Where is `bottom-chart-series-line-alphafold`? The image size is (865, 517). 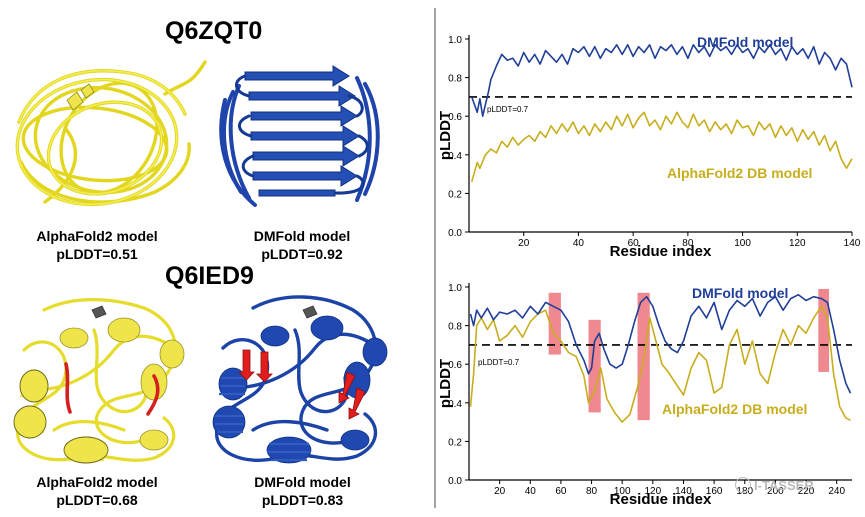
bottom-chart-series-line-alphafold is located at coordinates (660, 364).